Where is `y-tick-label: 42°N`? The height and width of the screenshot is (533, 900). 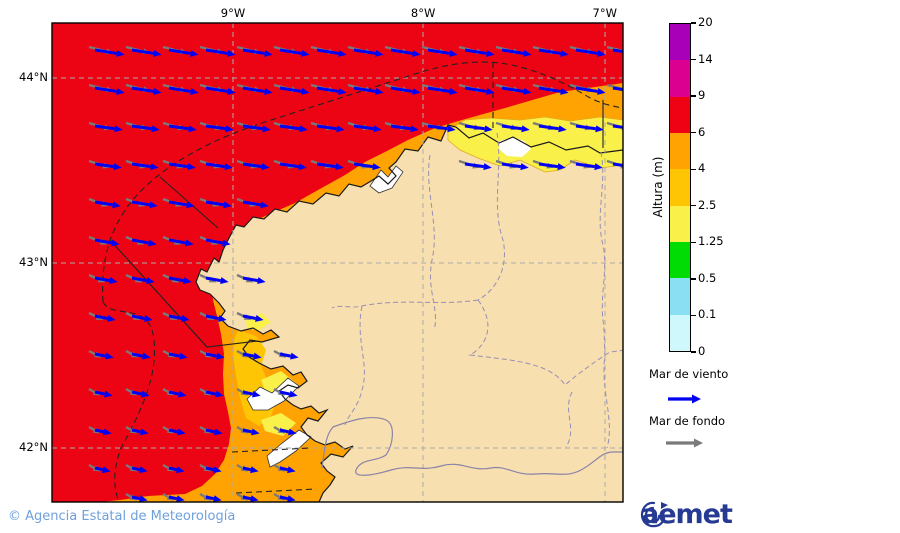
y-tick-label: 42°N is located at coordinates (33, 446).